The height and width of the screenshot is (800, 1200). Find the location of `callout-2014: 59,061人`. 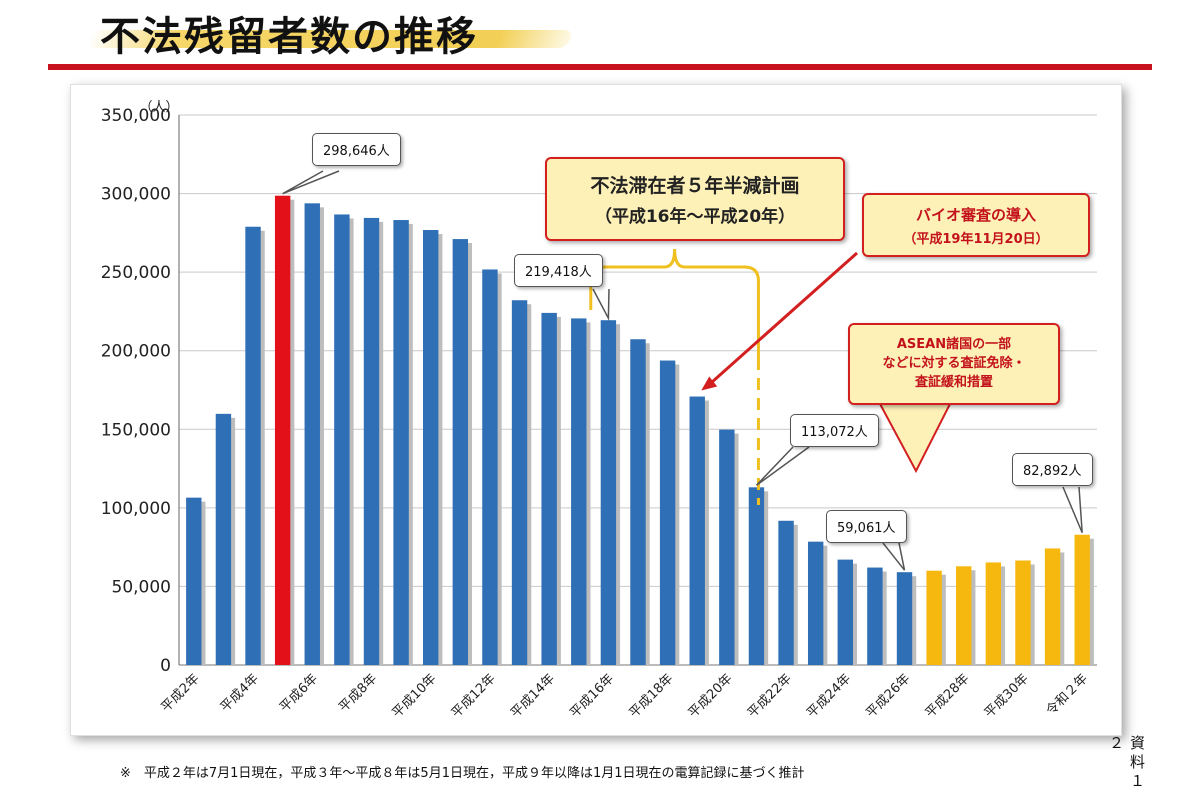

callout-2014: 59,061人 is located at coordinates (866, 526).